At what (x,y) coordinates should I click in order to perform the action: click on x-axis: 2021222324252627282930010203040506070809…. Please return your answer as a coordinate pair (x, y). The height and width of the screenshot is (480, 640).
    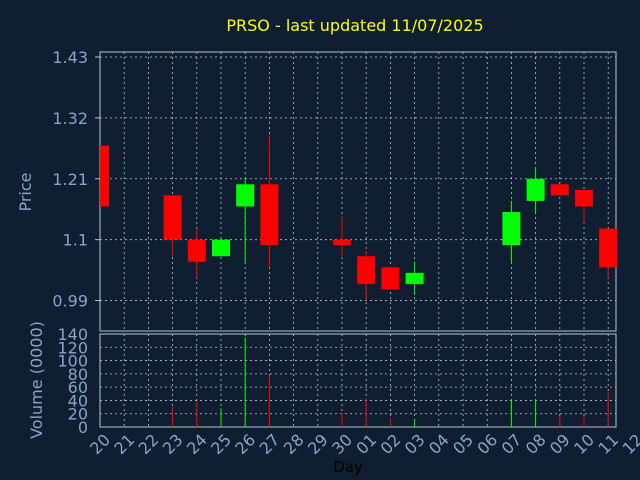
    Looking at the image, I should click on (363, 444).